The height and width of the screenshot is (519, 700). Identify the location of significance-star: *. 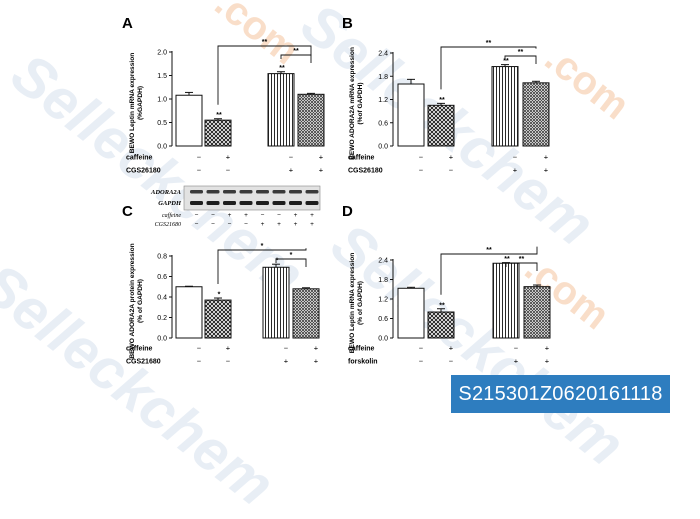
(277, 261).